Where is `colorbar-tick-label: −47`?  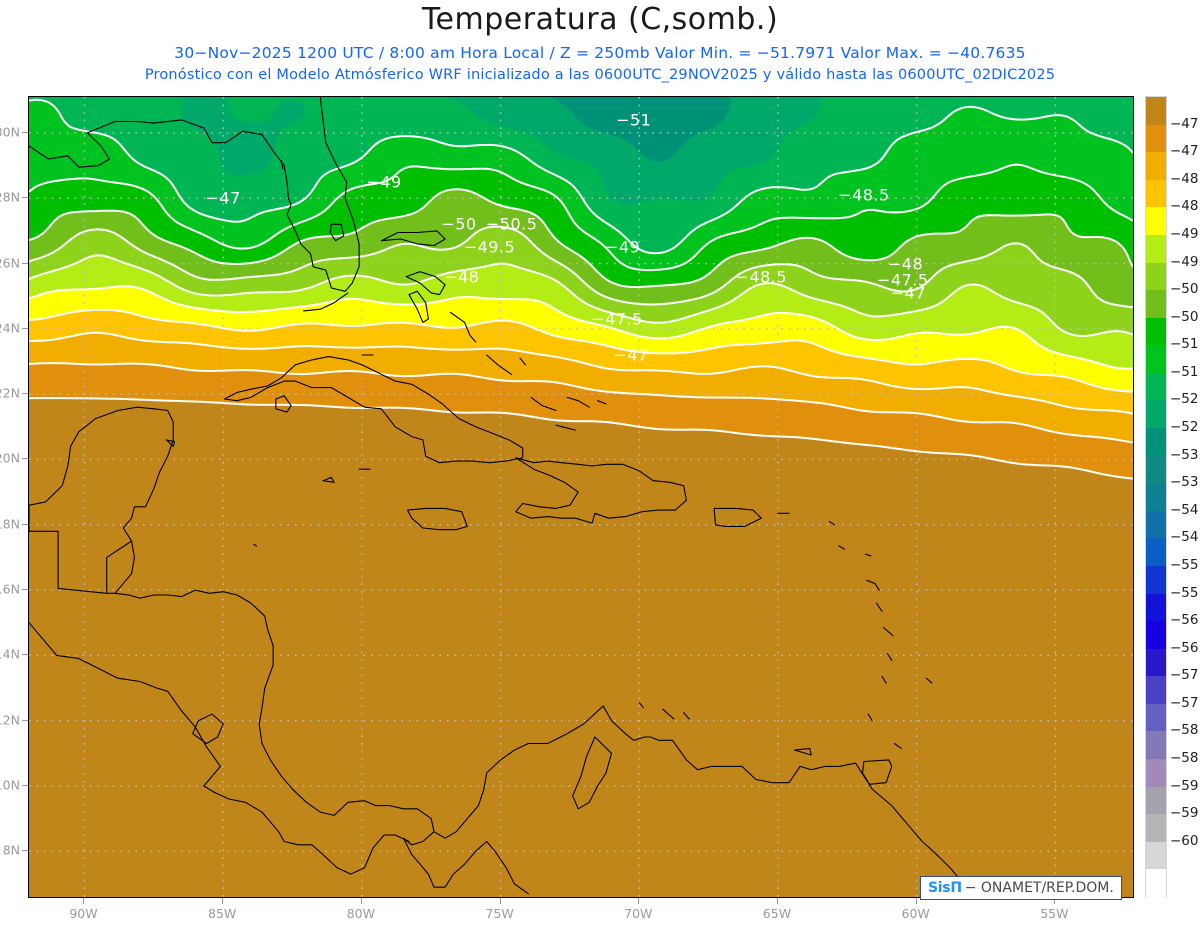
colorbar-tick-label: −47 is located at coordinates (1184, 123).